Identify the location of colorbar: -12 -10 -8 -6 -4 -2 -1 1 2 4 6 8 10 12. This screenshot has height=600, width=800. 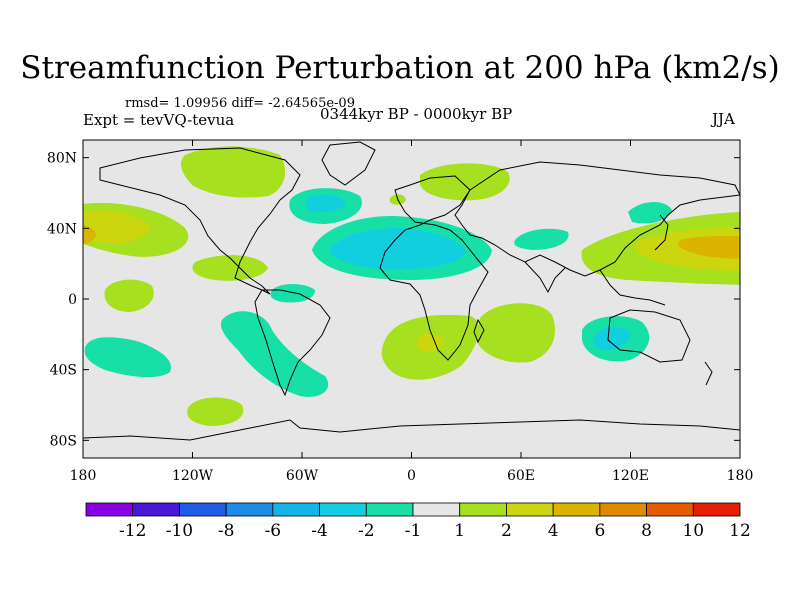
(418, 521).